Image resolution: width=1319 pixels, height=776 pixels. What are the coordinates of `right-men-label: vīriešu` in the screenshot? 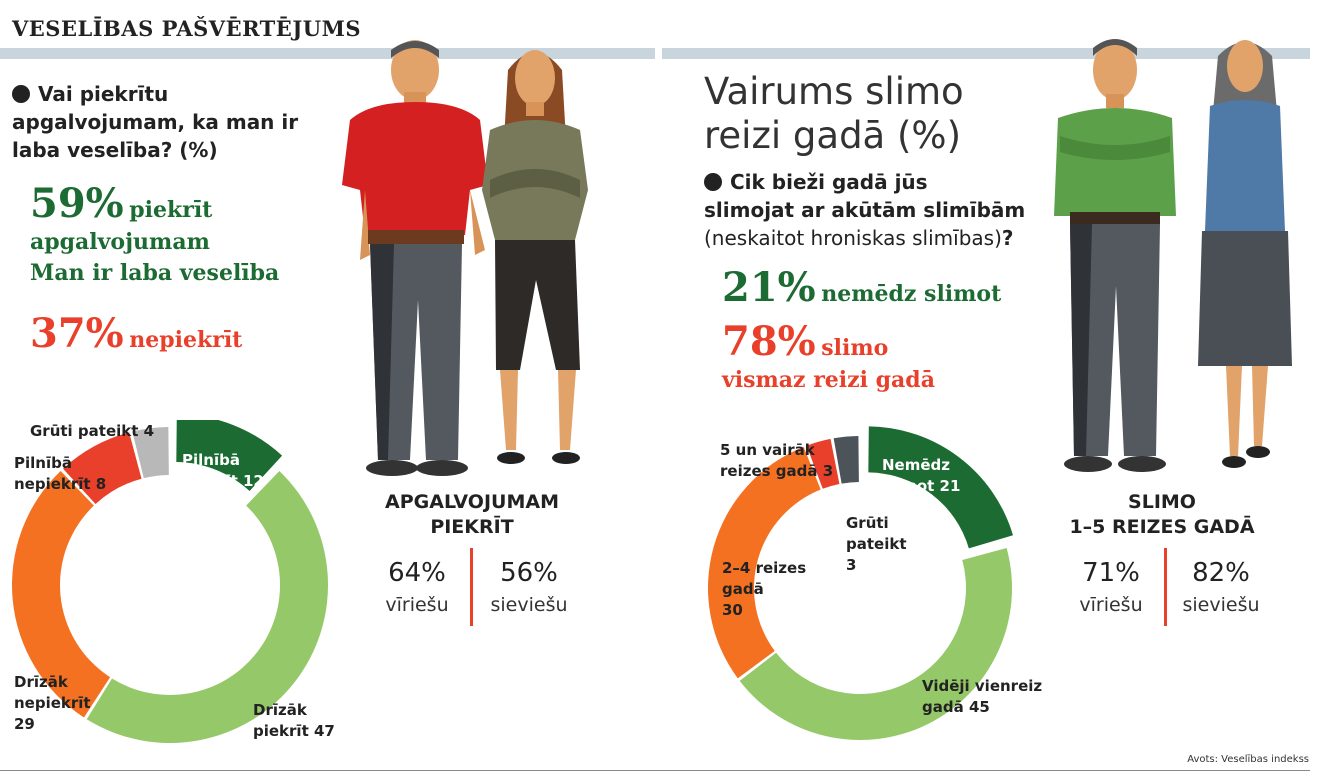 It's located at (1111, 605).